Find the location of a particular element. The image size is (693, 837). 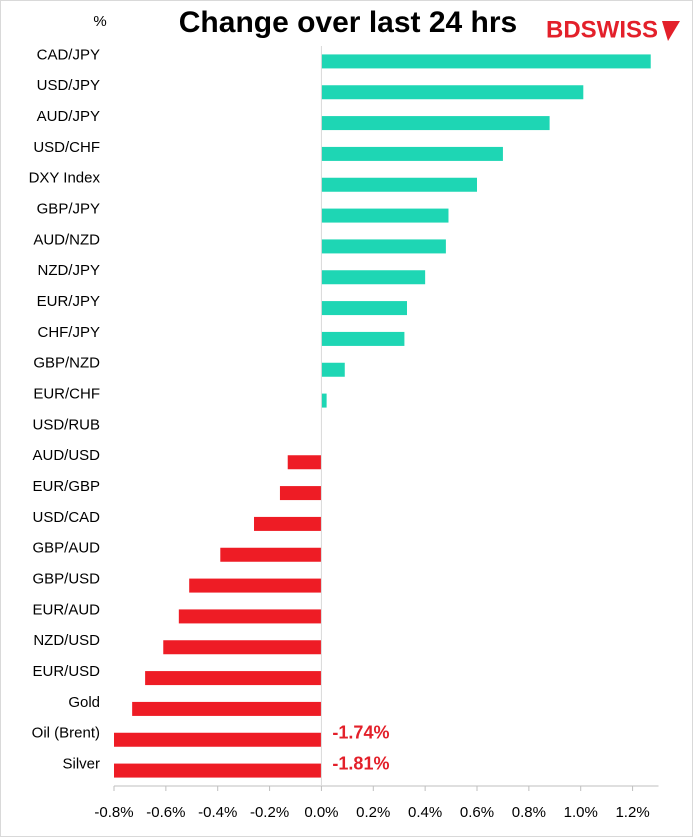

y-tick-label: GBP/NZD is located at coordinates (66, 363).